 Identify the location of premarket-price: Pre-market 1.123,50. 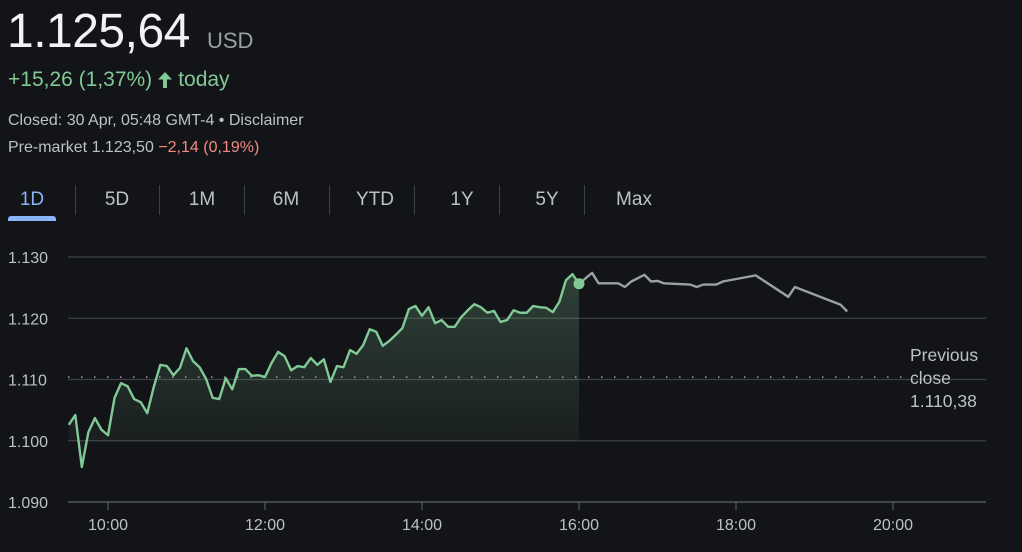
(81, 147).